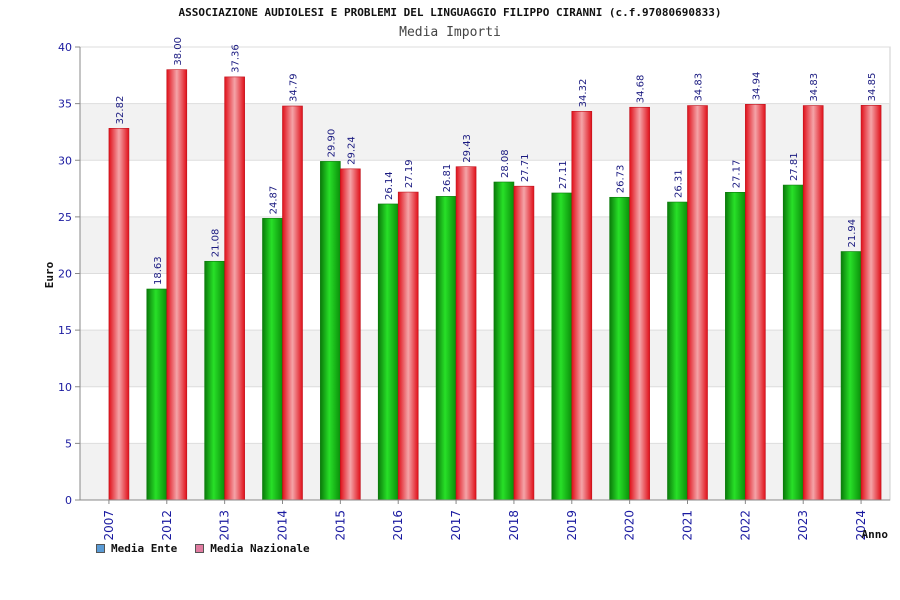 This screenshot has height=600, width=900. What do you see at coordinates (389, 185) in the screenshot?
I see `data-label: 26.14` at bounding box center [389, 185].